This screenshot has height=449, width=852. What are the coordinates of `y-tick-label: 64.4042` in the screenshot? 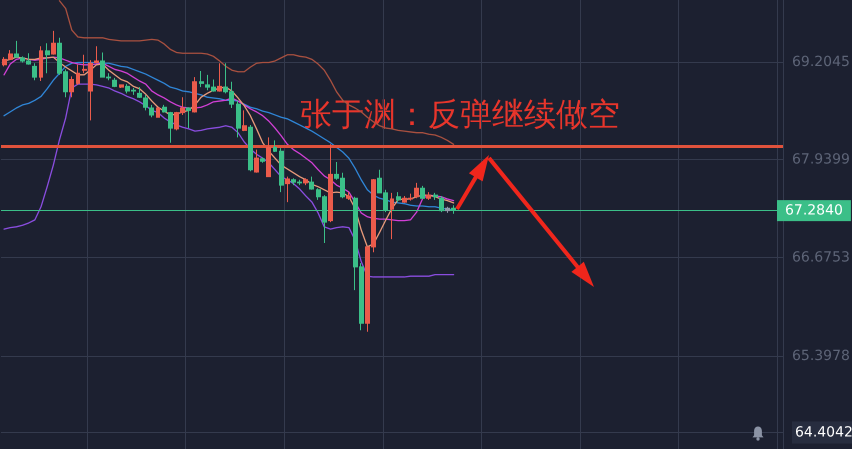 It's located at (823, 432).